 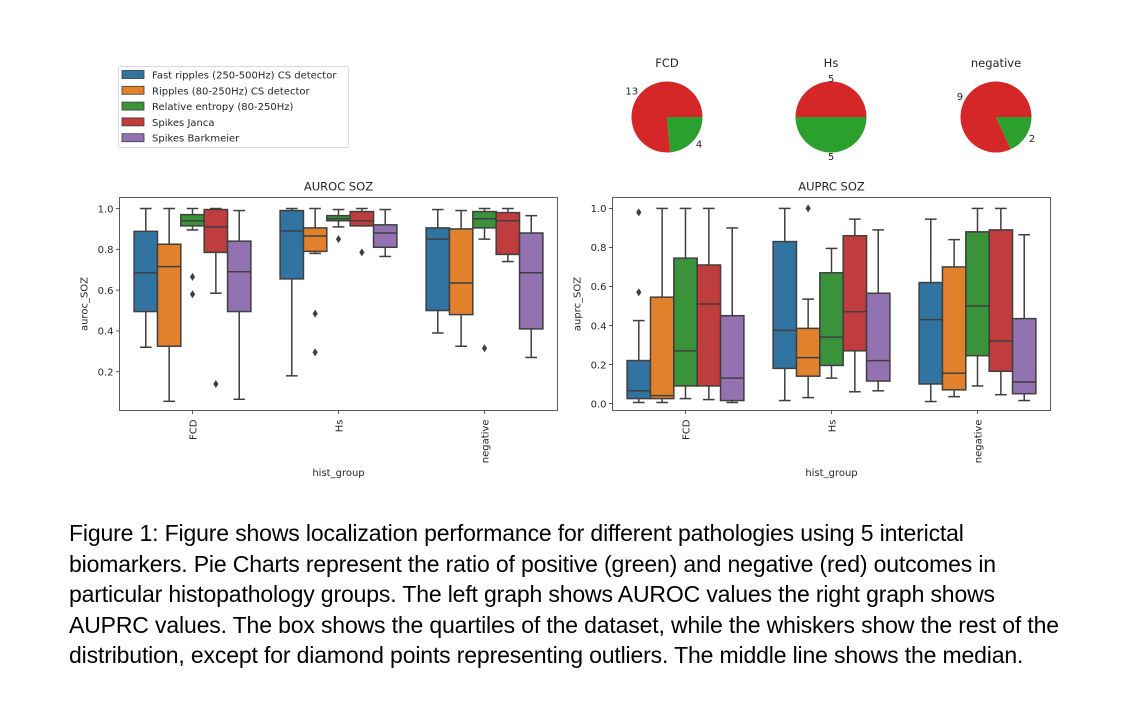 I want to click on pie-slice-label: 13, so click(x=631, y=92).